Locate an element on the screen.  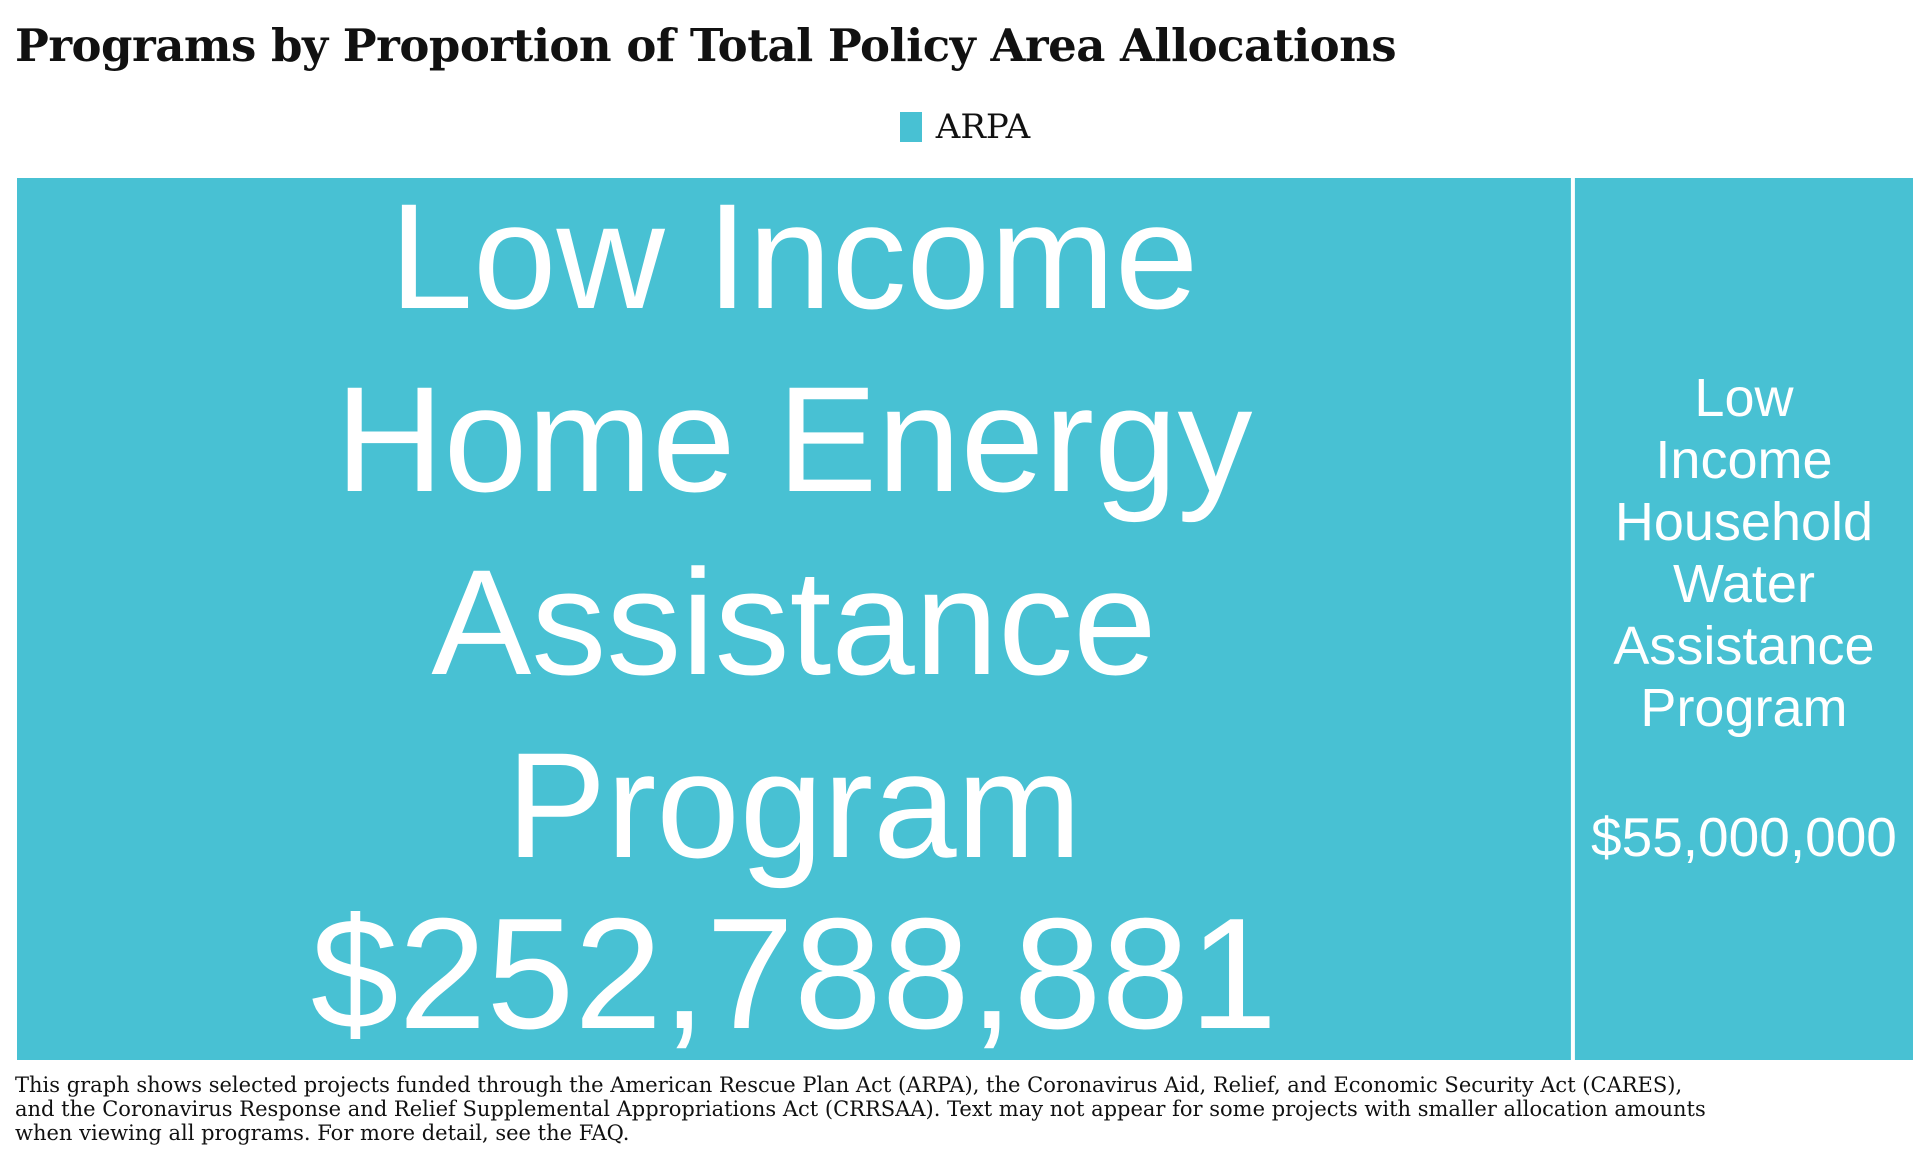
tile-2-label-line-4: Water is located at coordinates (1744, 584).